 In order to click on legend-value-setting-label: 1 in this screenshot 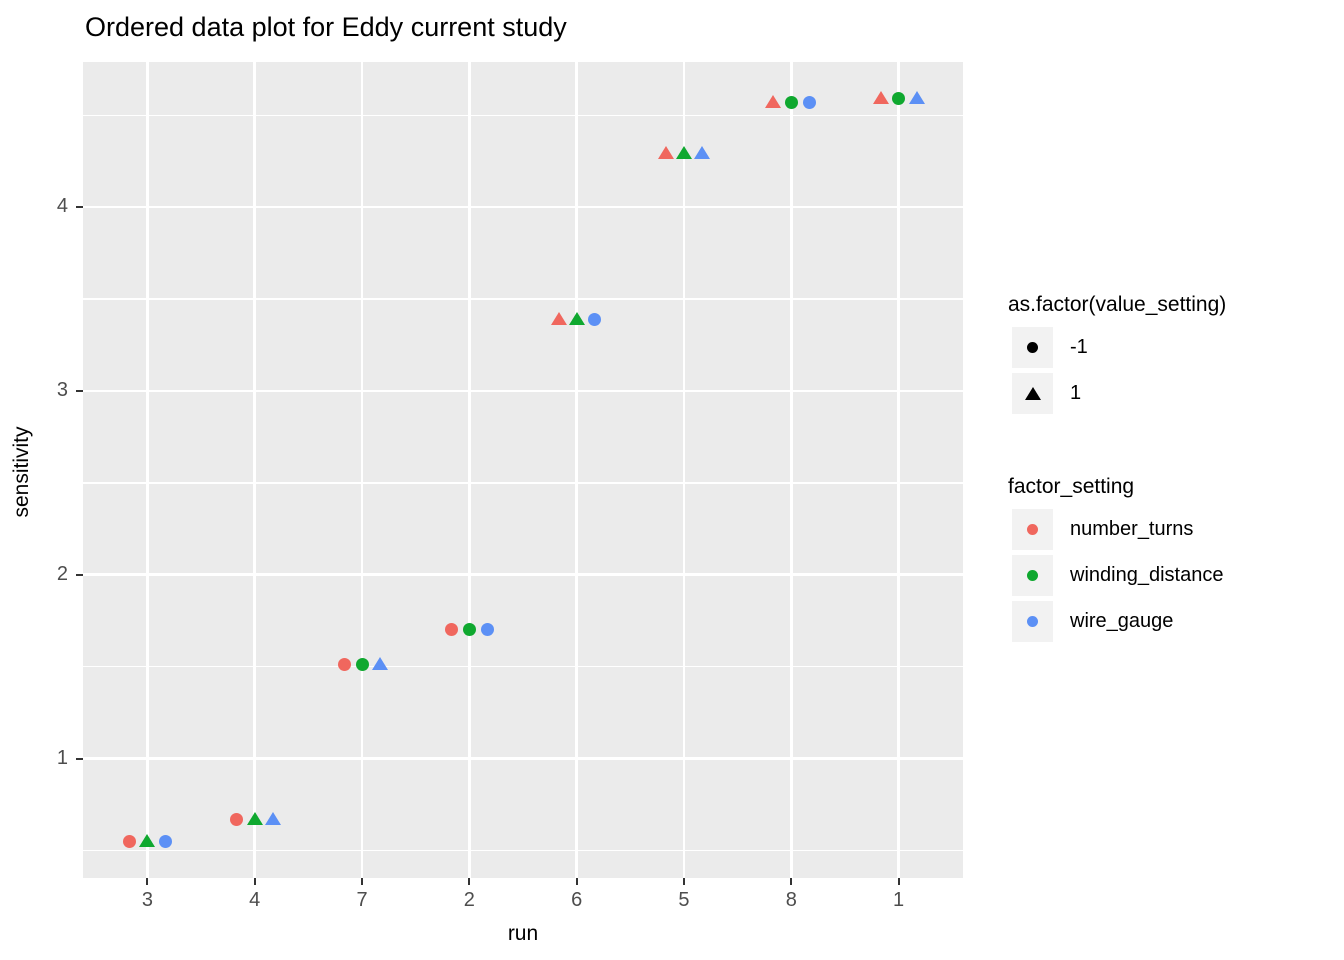, I will do `click(1076, 393)`.